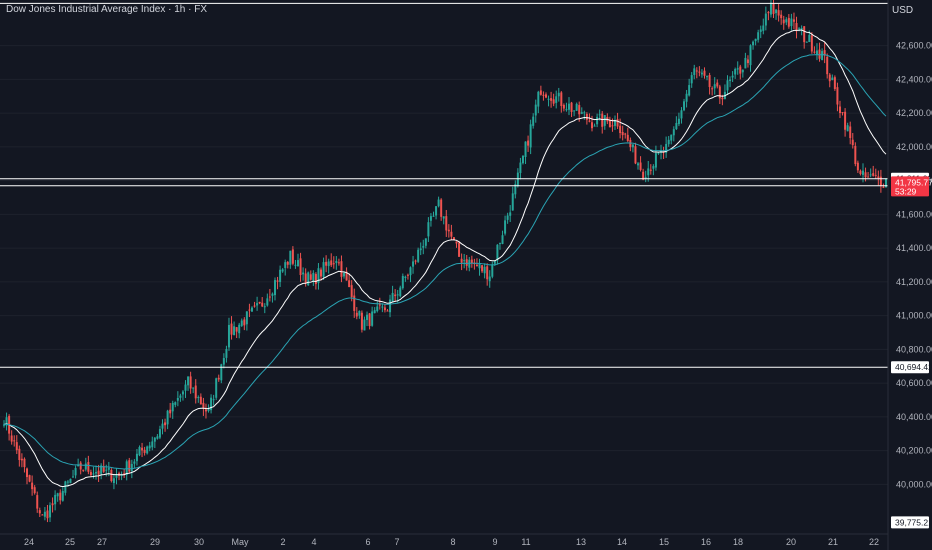  What do you see at coordinates (313, 542) in the screenshot?
I see `x-tick-label: 4` at bounding box center [313, 542].